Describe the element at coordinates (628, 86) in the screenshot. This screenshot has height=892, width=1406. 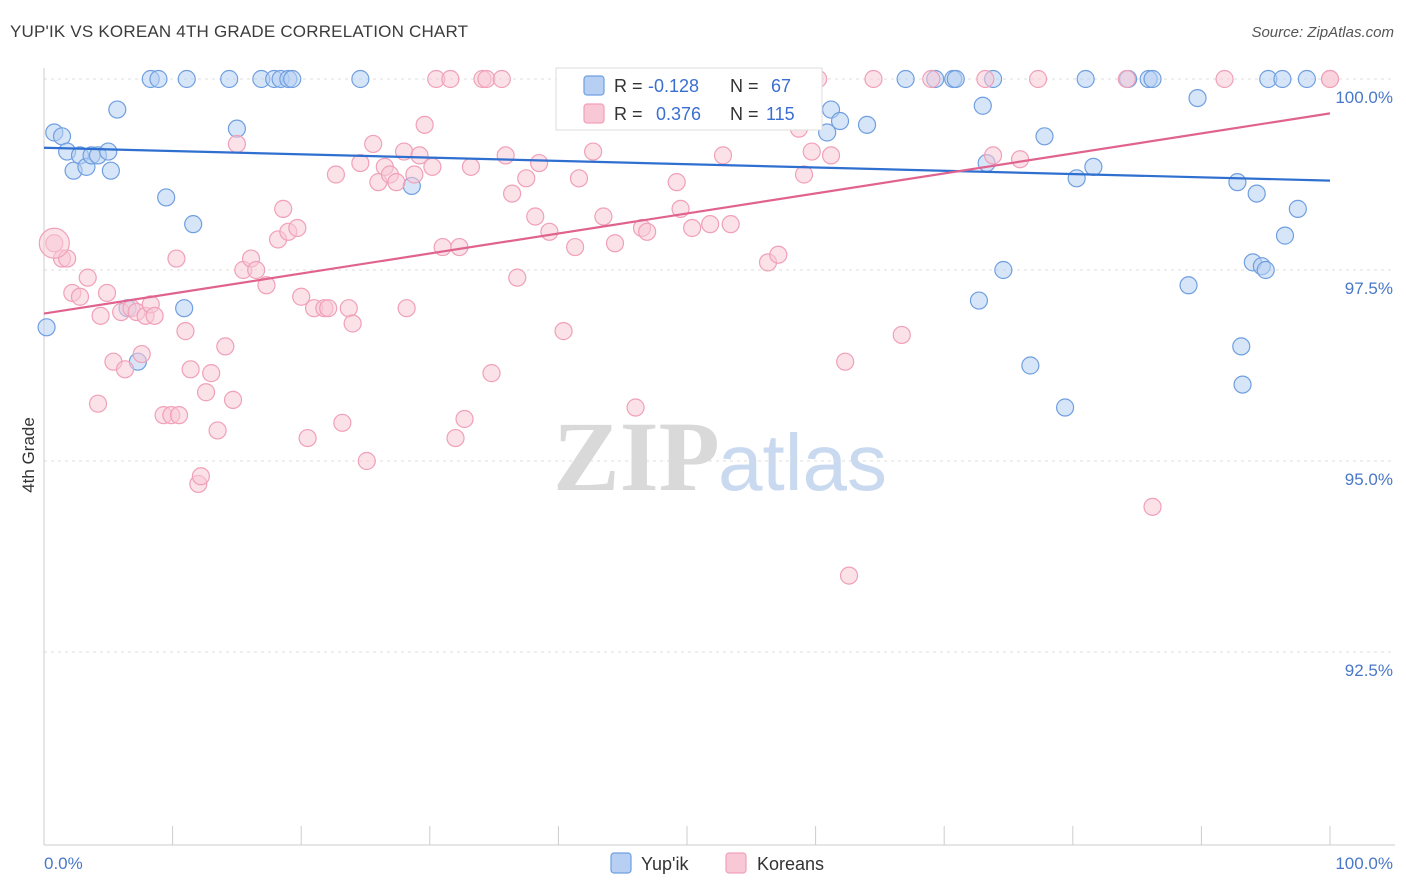
I see `legend-r-label-yupik: R =` at that location.